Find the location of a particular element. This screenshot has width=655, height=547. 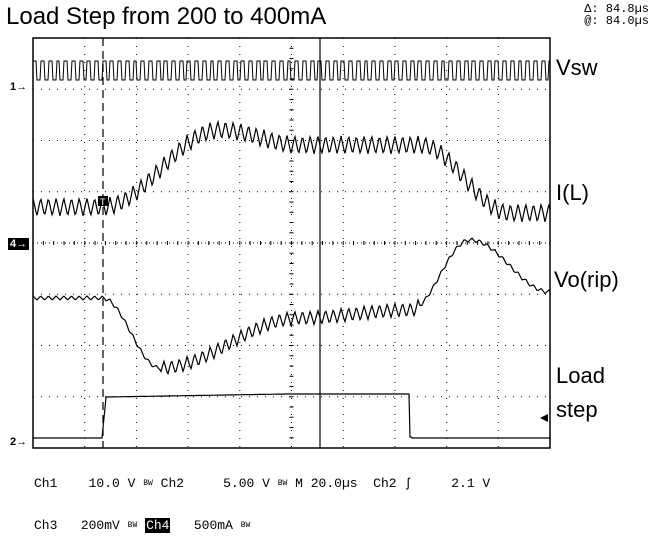

status-trigger-level: 2.1 V is located at coordinates (471, 483).